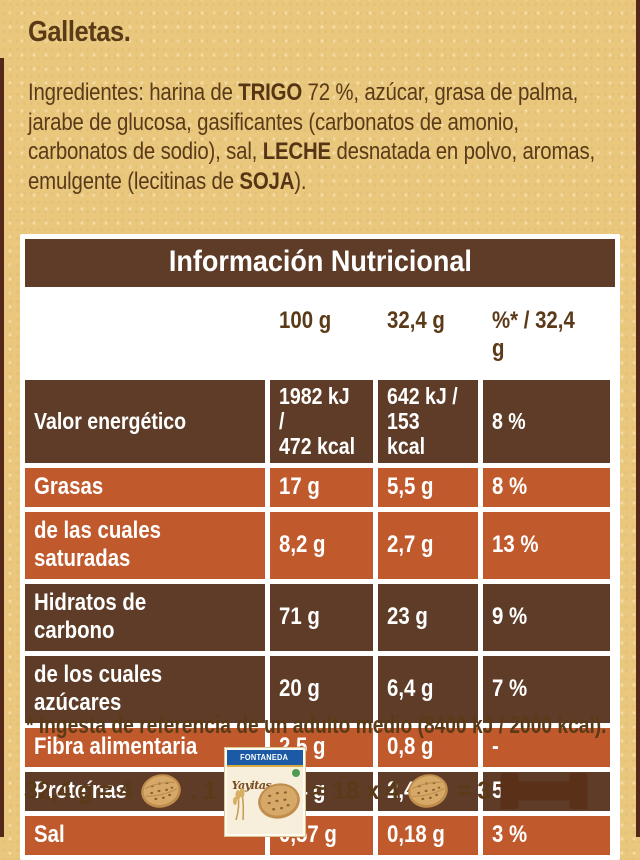 This screenshot has height=860, width=640. What do you see at coordinates (428, 488) in the screenshot?
I see `row-value-portion: 5,5 g` at bounding box center [428, 488].